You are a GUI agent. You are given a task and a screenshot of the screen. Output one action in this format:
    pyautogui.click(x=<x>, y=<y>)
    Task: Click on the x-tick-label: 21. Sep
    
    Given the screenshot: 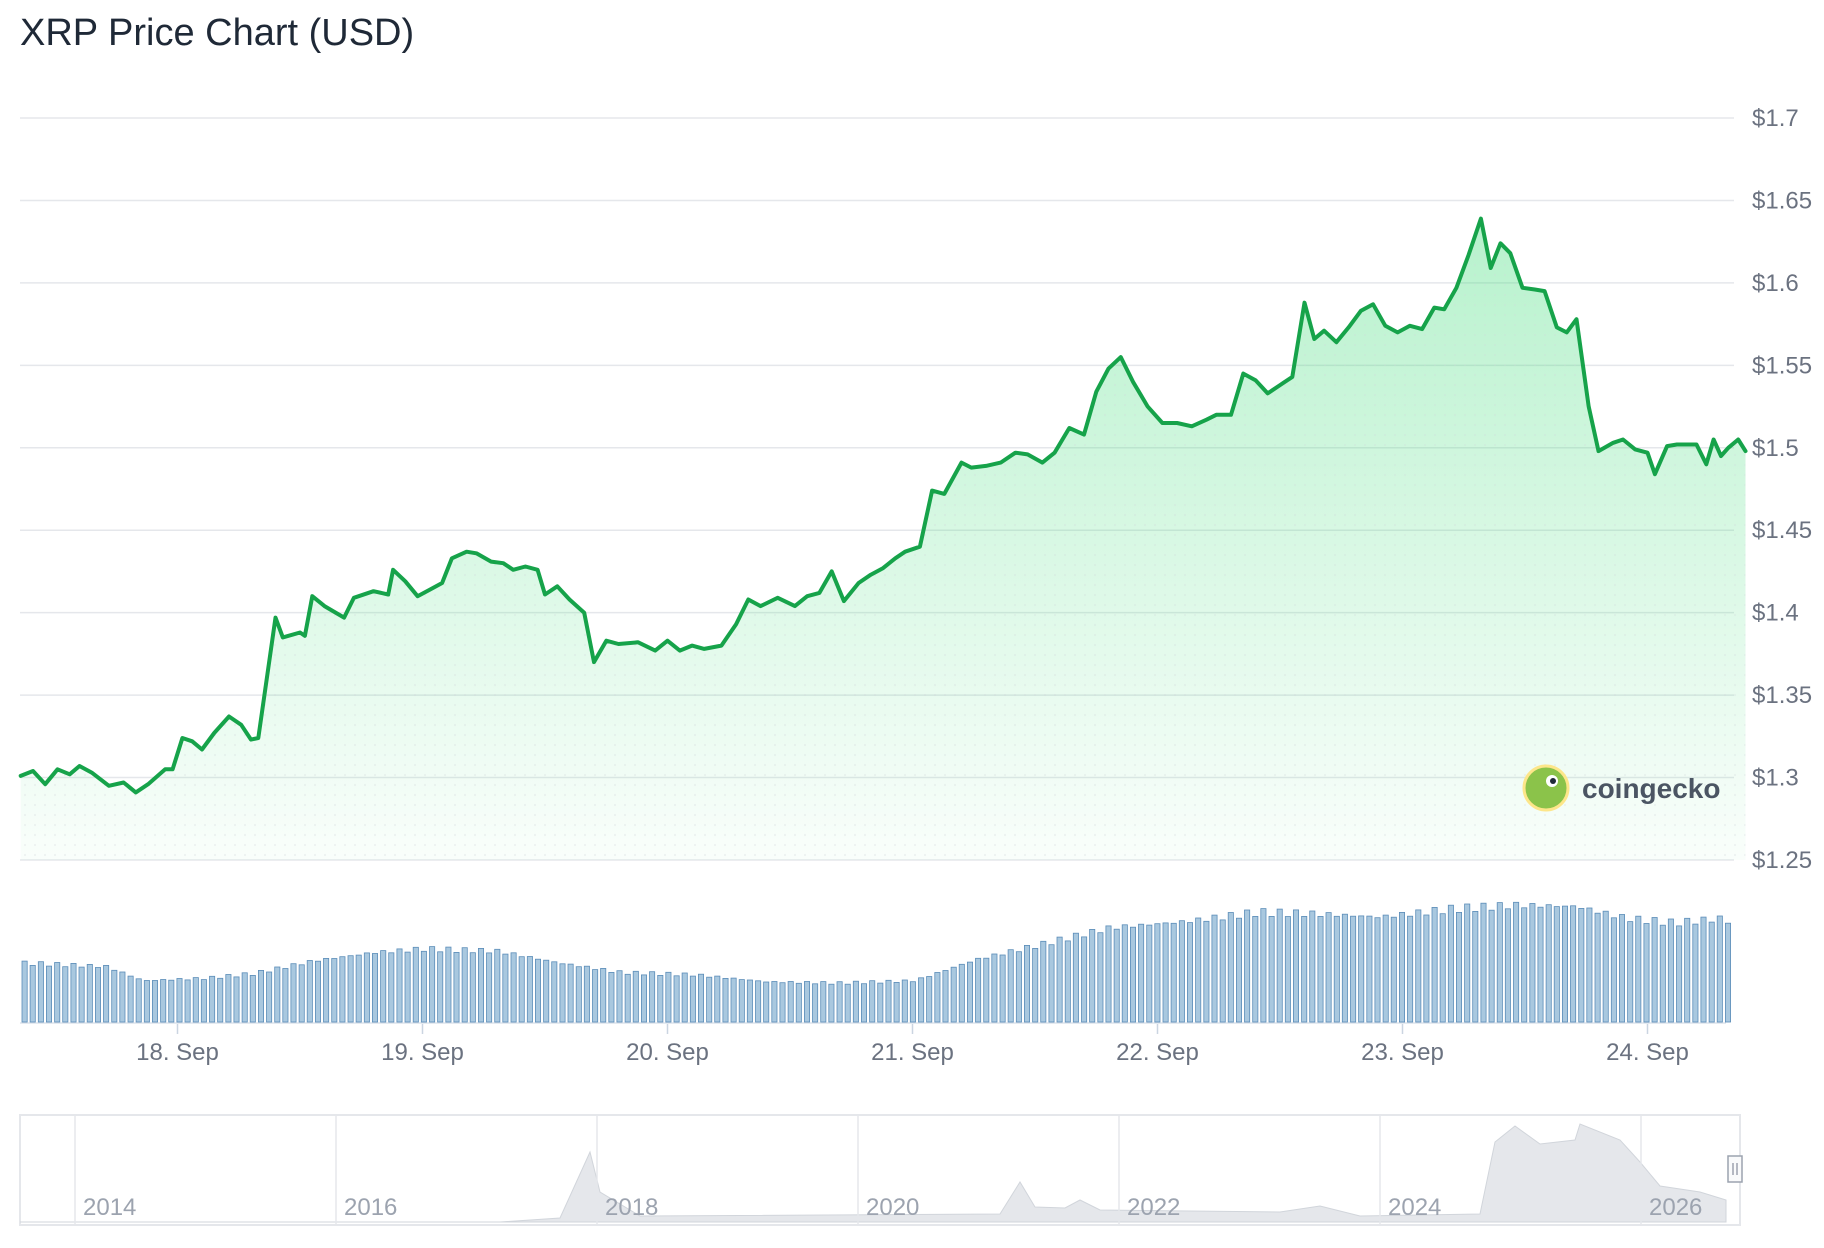 What is the action you would take?
    pyautogui.click(x=912, y=1052)
    